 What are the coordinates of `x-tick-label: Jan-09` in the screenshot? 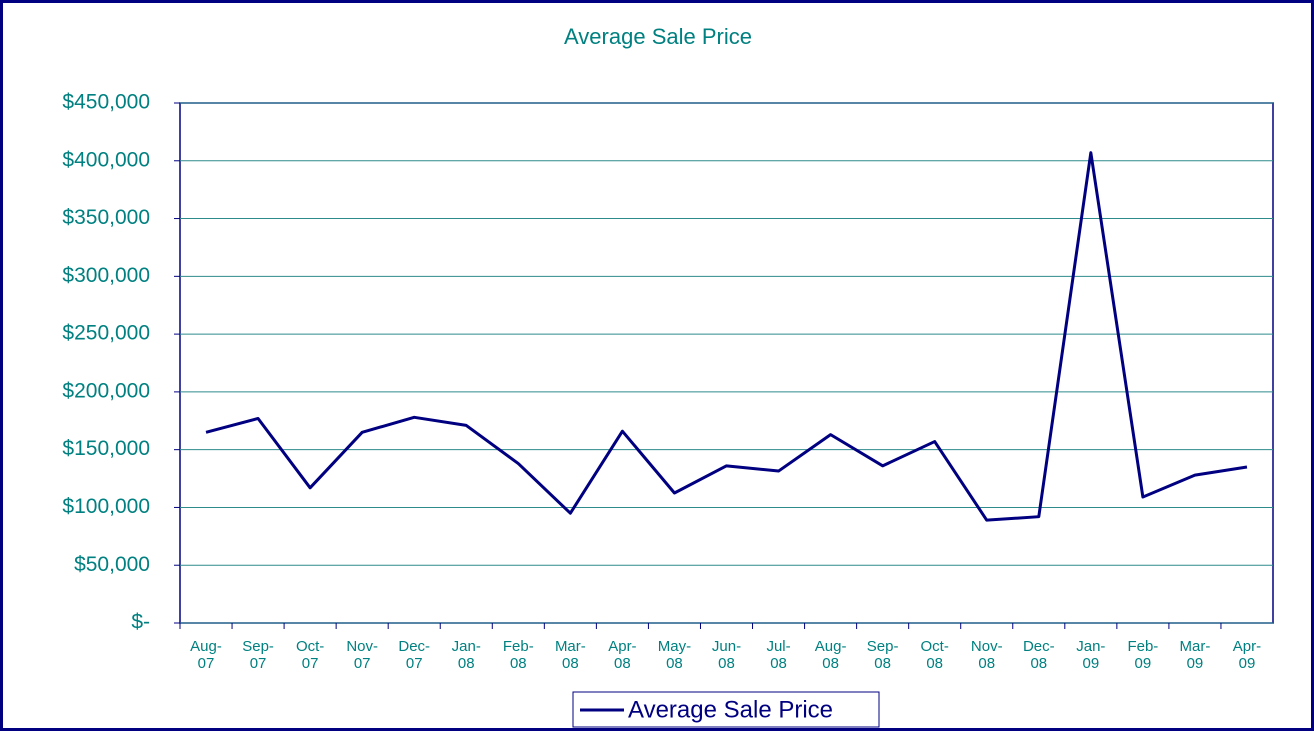 It's located at (1090, 655).